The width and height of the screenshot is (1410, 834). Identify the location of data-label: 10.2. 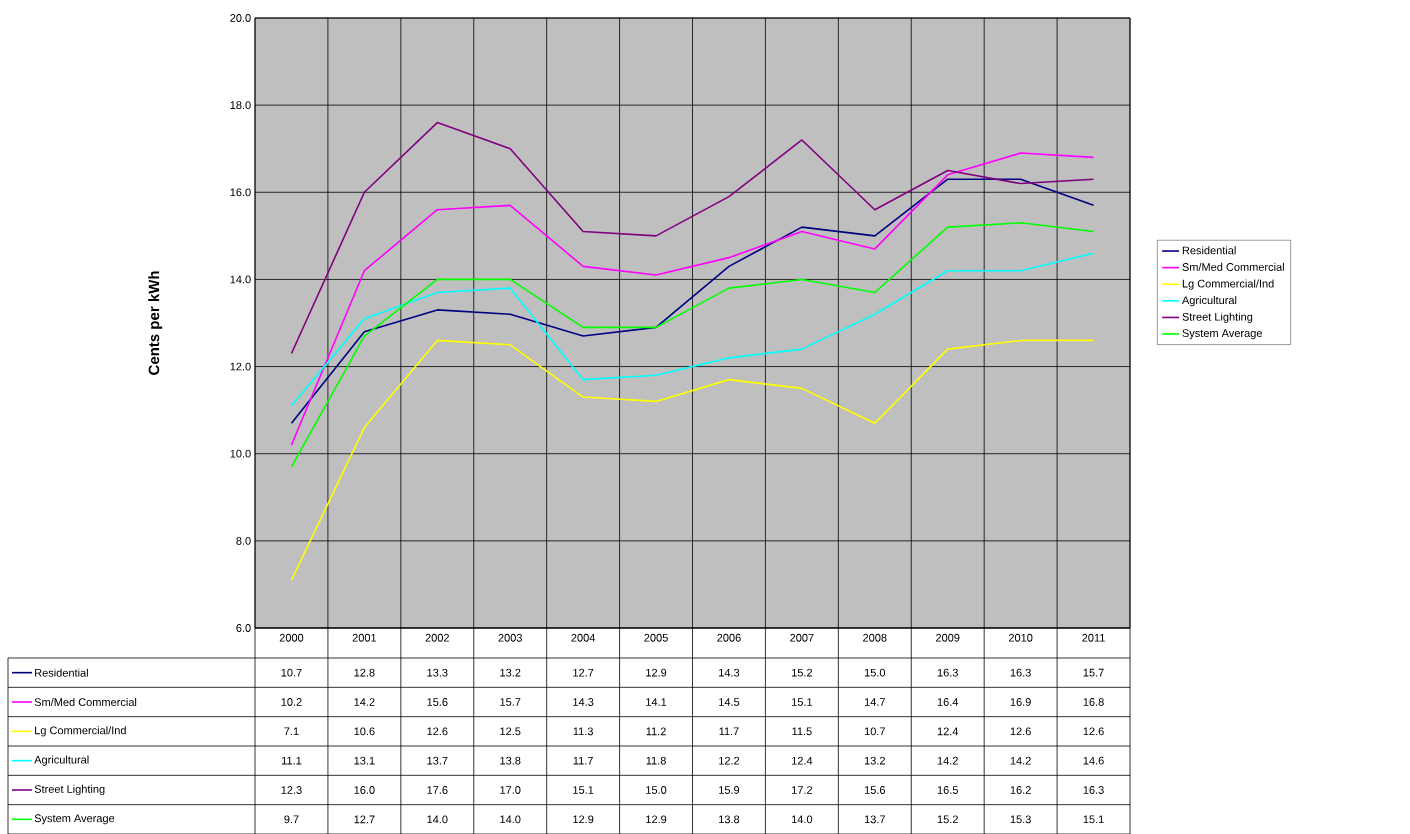
(291, 702).